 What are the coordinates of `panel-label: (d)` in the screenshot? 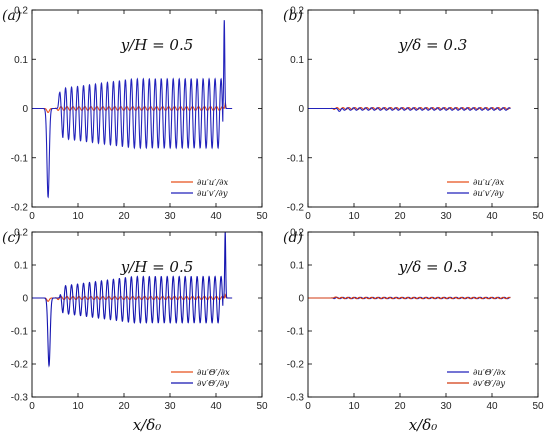 It's located at (293, 238).